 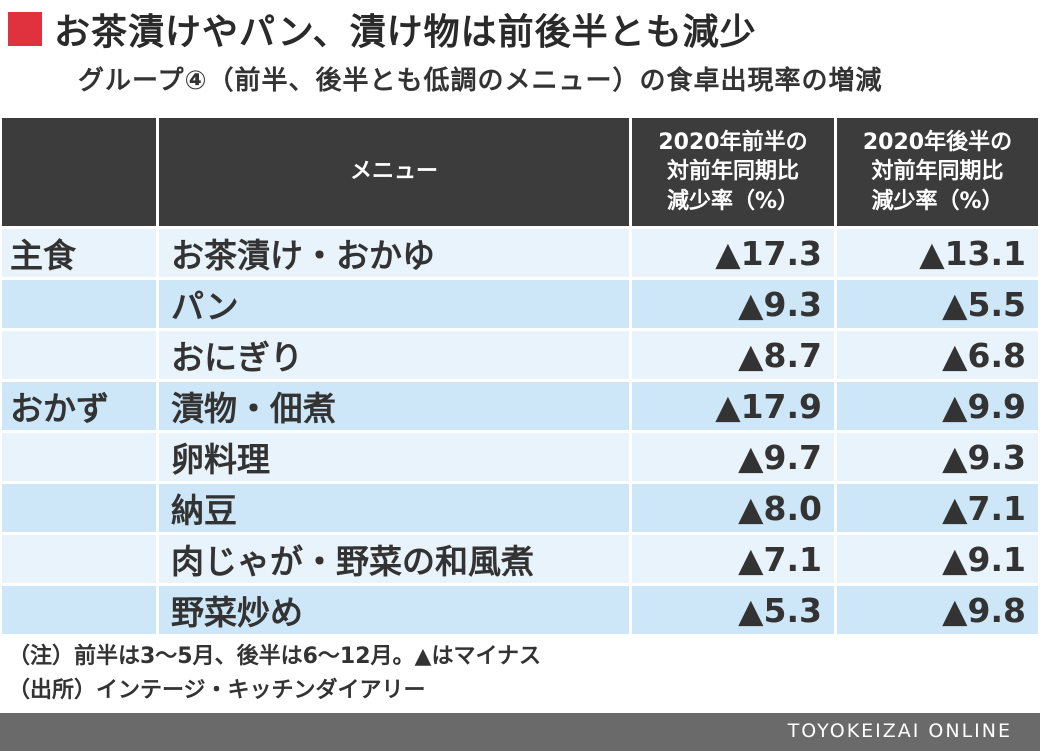 What do you see at coordinates (395, 557) in the screenshot?
I see `row-menu: 肉じゃが・野菜の和風煮` at bounding box center [395, 557].